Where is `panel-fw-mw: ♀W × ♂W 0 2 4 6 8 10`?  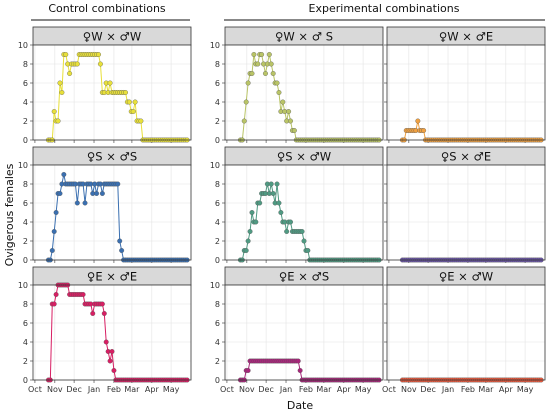 panel-fw-mw: ♀W × ♂W 0 2 4 6 8 10 is located at coordinates (105, 85).